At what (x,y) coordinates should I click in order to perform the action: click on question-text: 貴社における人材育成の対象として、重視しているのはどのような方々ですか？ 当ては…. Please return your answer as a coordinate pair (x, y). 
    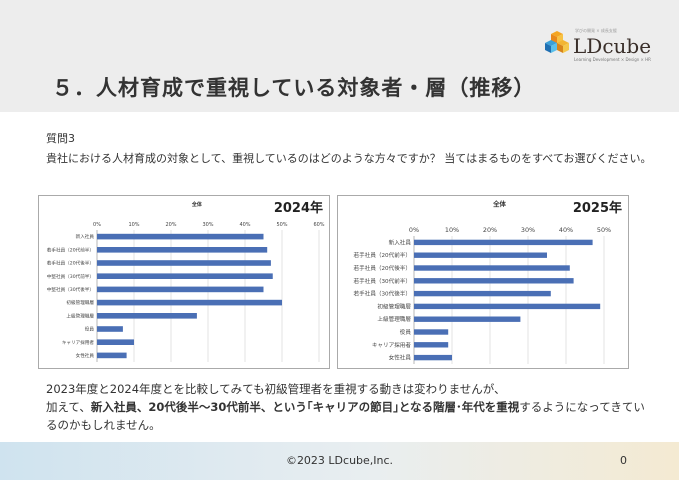
    Looking at the image, I should click on (349, 158).